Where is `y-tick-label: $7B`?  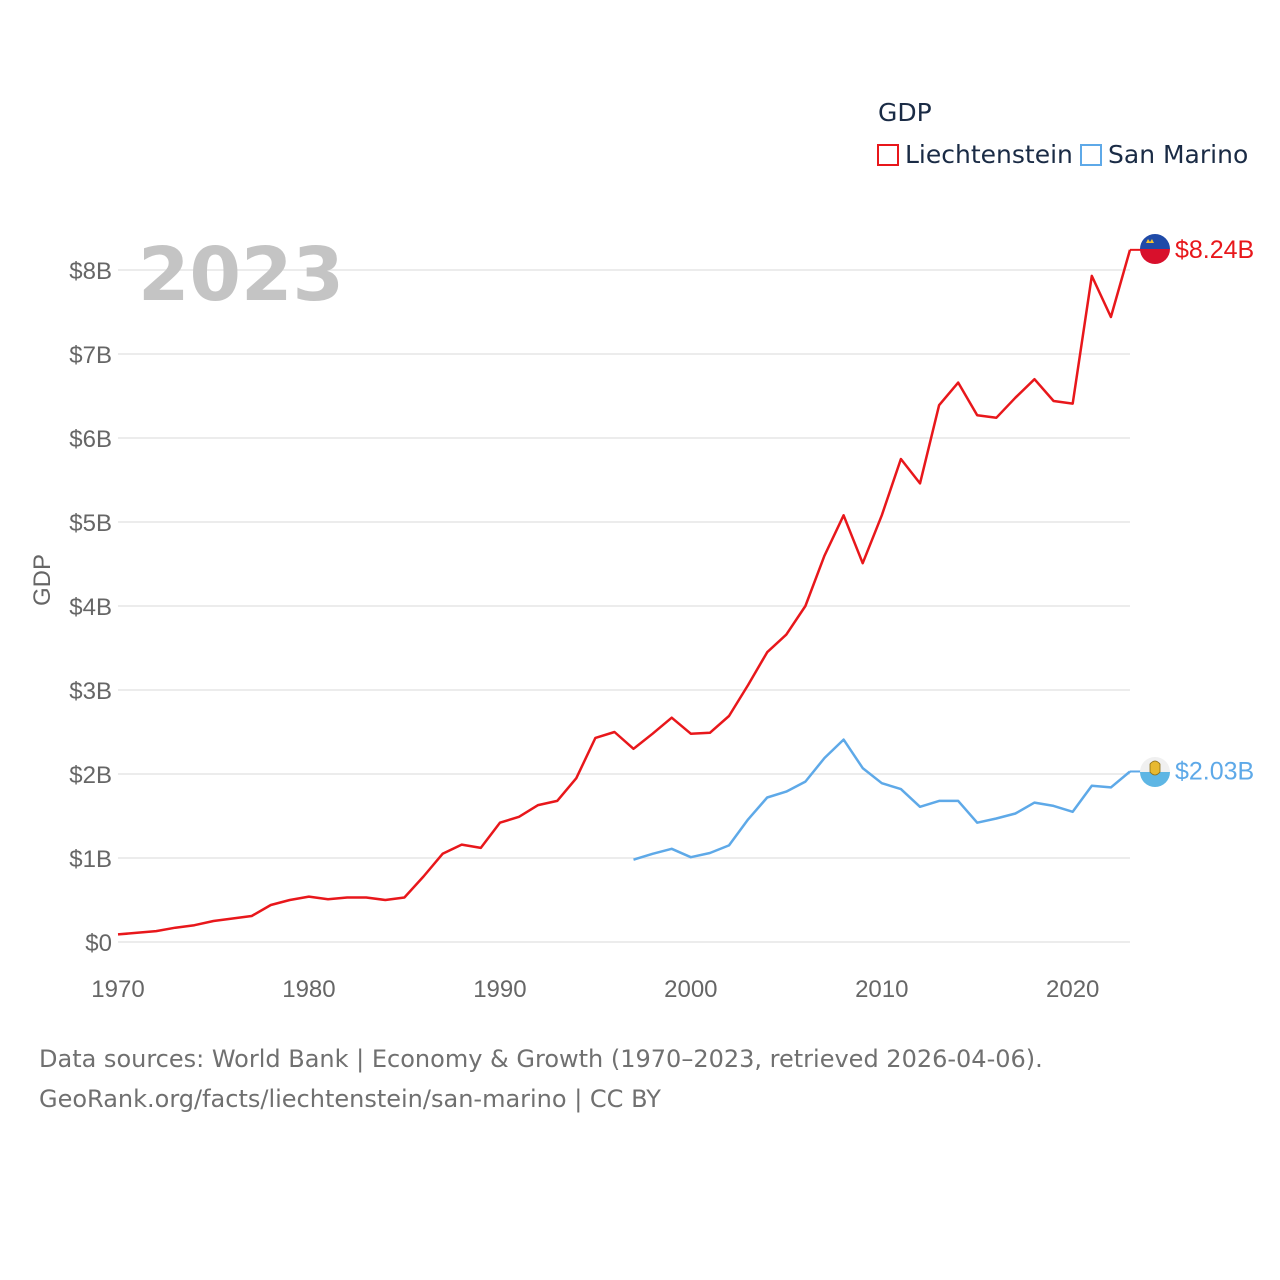
y-tick-label: $7B is located at coordinates (90, 355).